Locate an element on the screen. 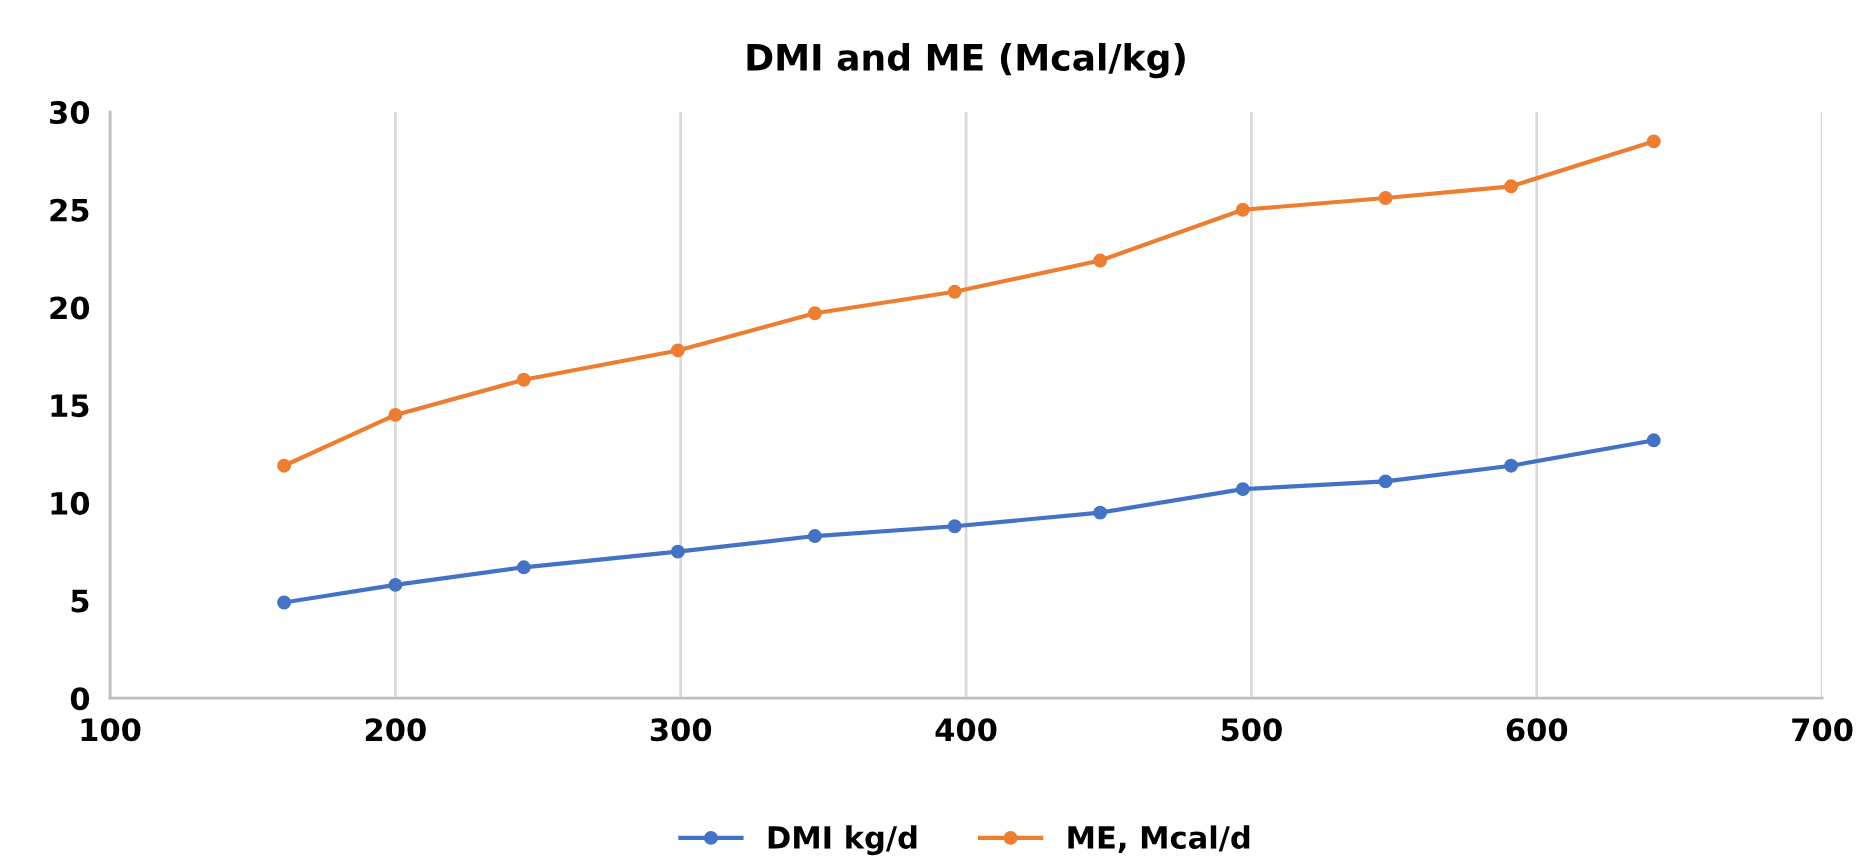  legend-label: DMI kg/d is located at coordinates (842, 840).